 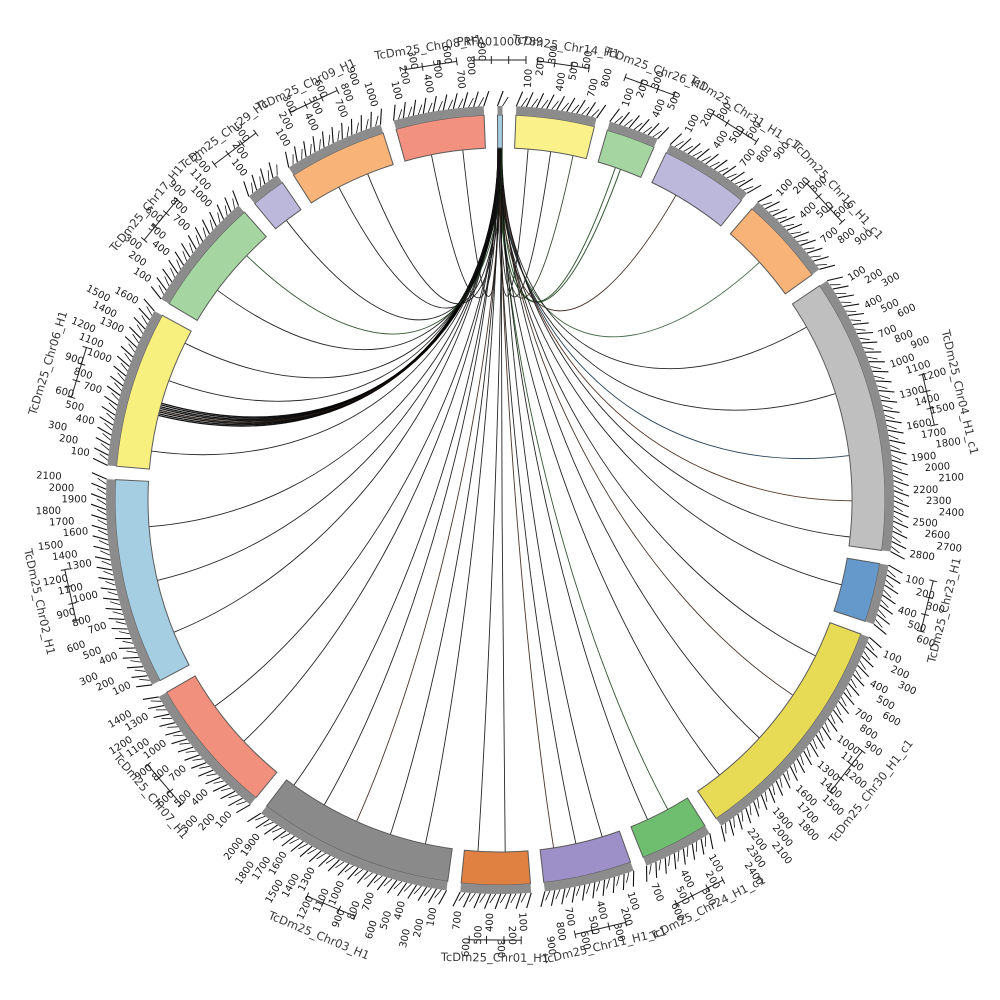 What do you see at coordinates (925, 594) in the screenshot?
I see `tick-label: 200` at bounding box center [925, 594].